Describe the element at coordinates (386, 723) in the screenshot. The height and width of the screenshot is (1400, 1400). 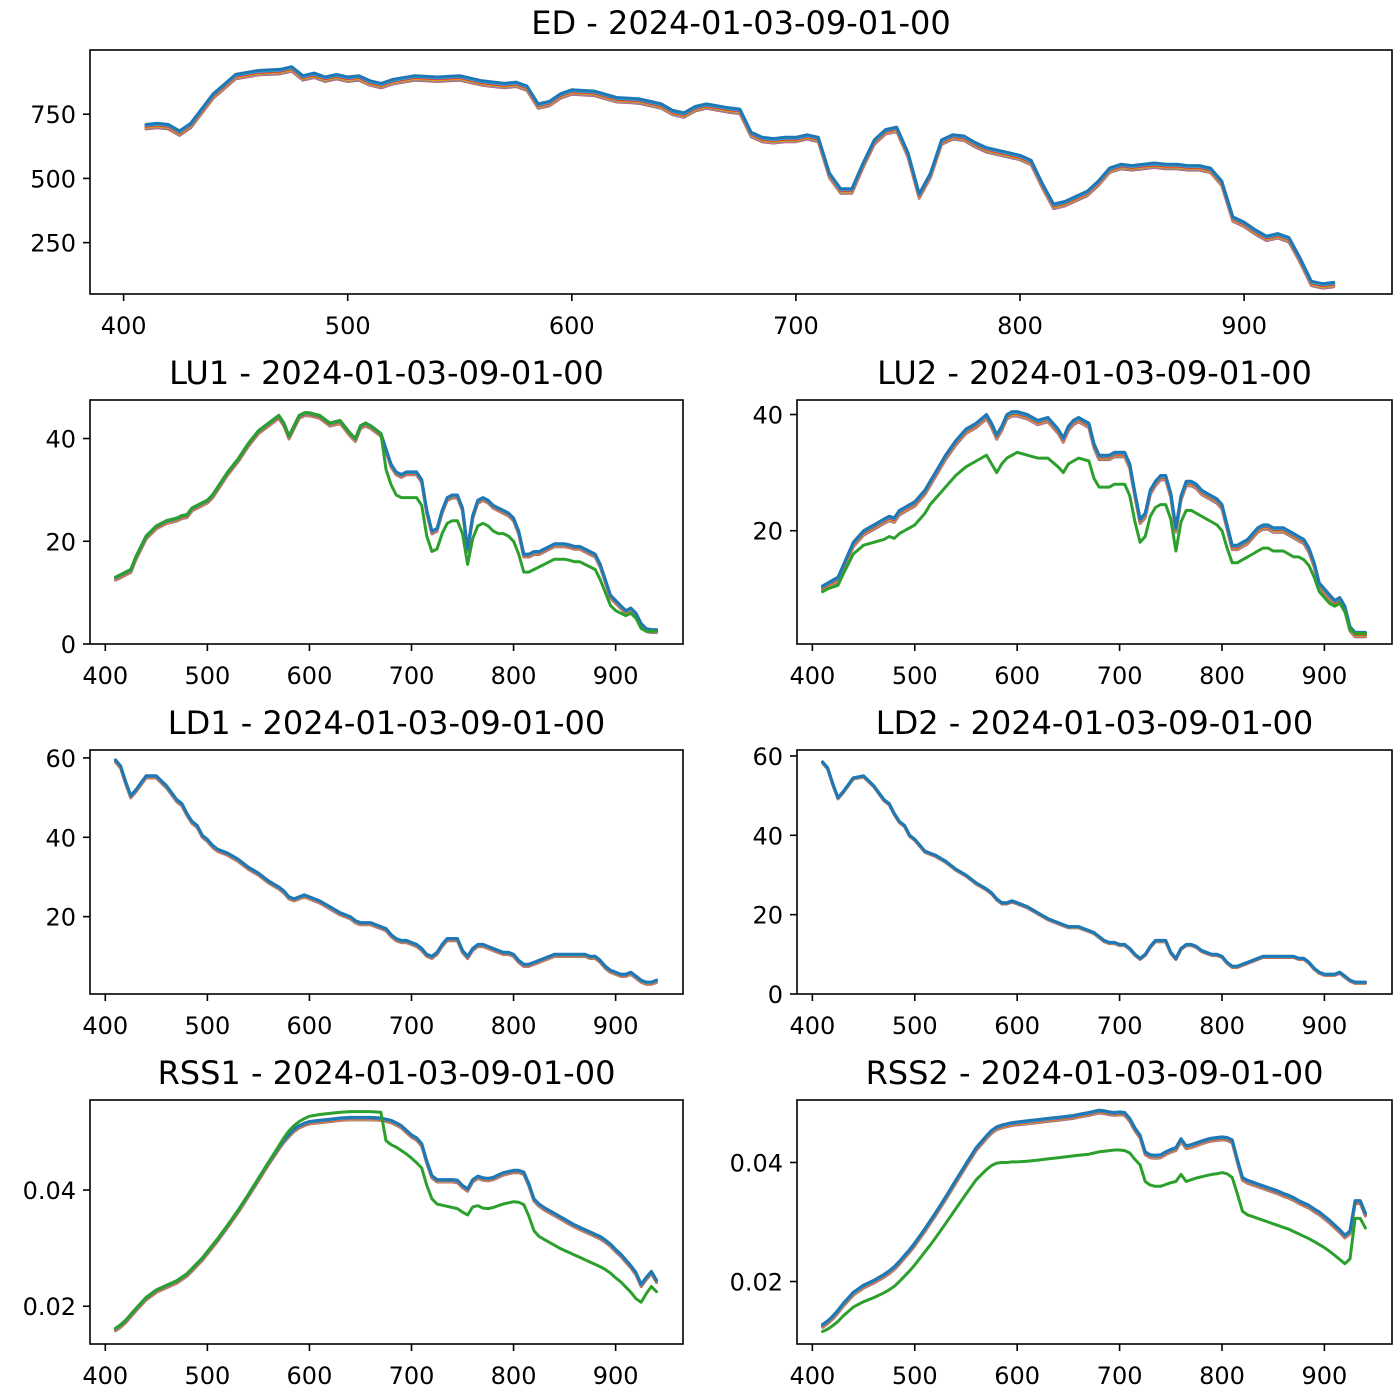
I see `ld1-title: LD1 - 2024-01-03-09-01-00` at that location.